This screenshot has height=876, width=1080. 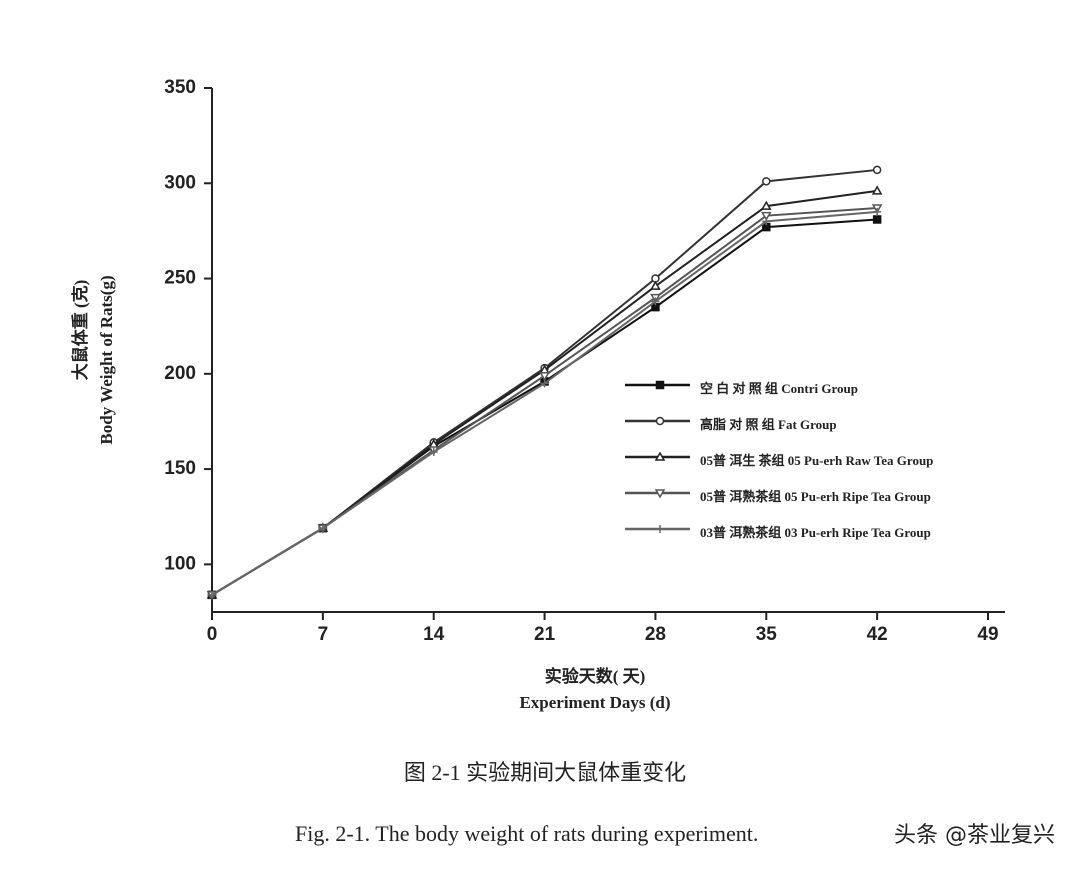 I want to click on x-label: Experiment Days (d), so click(x=594, y=702).